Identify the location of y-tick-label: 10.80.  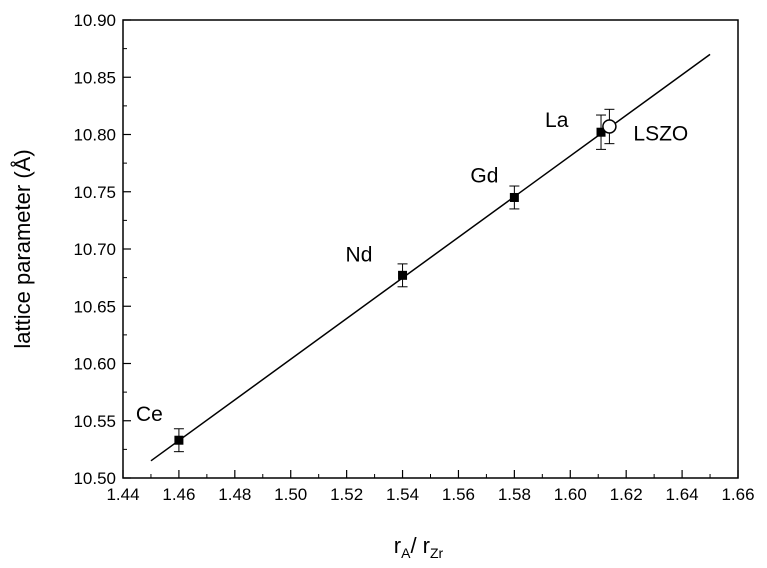
(94, 135).